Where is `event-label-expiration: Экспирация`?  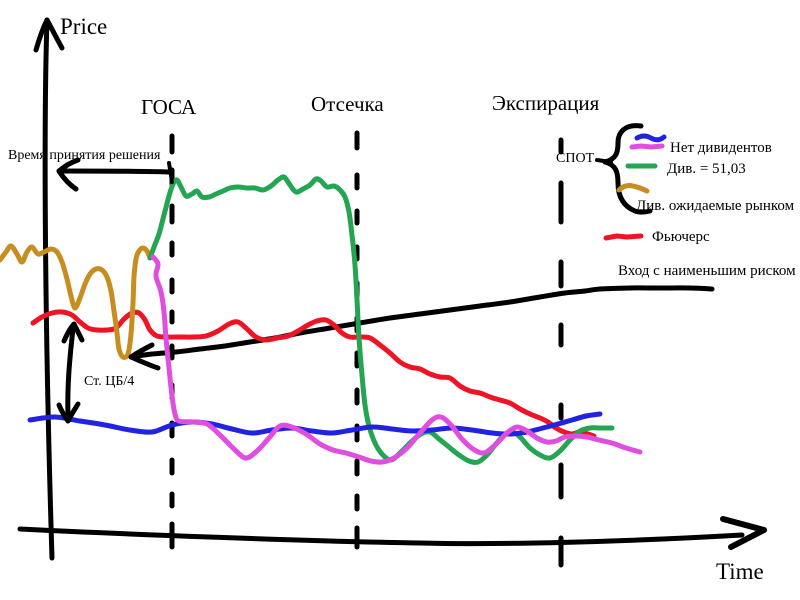
event-label-expiration: Экспирация is located at coordinates (546, 103).